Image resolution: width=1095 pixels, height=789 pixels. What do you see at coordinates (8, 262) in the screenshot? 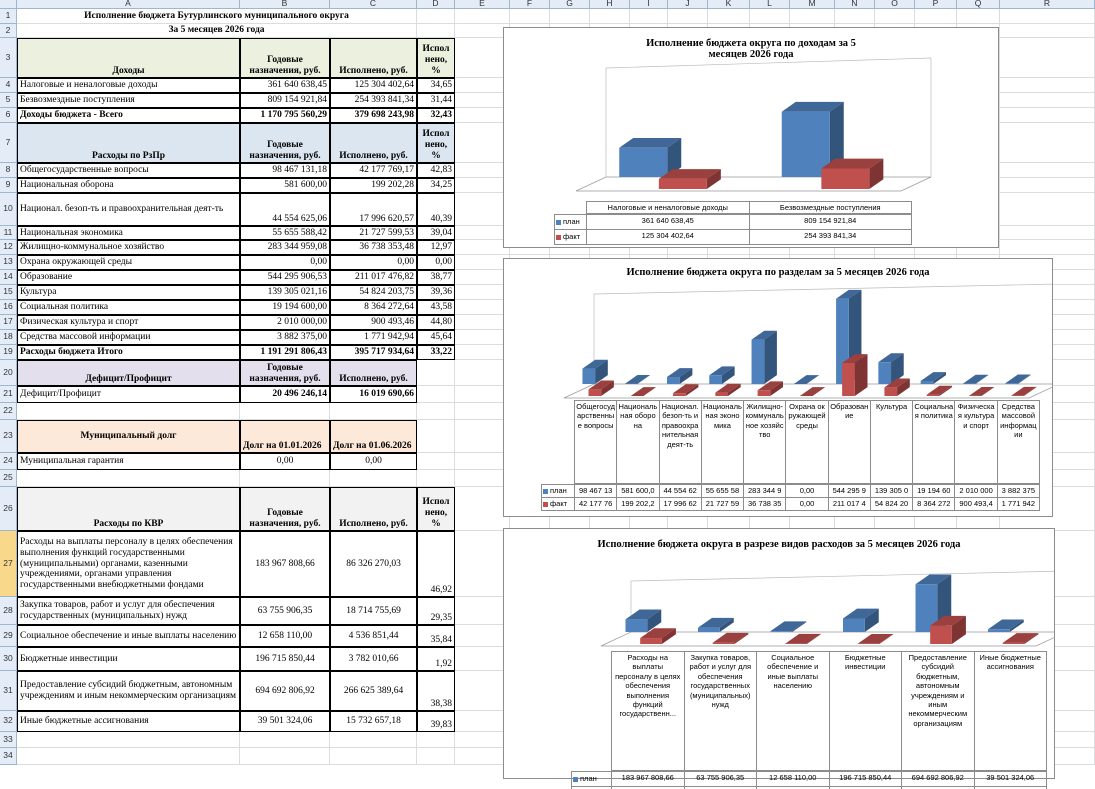
I see `row-header: 13` at bounding box center [8, 262].